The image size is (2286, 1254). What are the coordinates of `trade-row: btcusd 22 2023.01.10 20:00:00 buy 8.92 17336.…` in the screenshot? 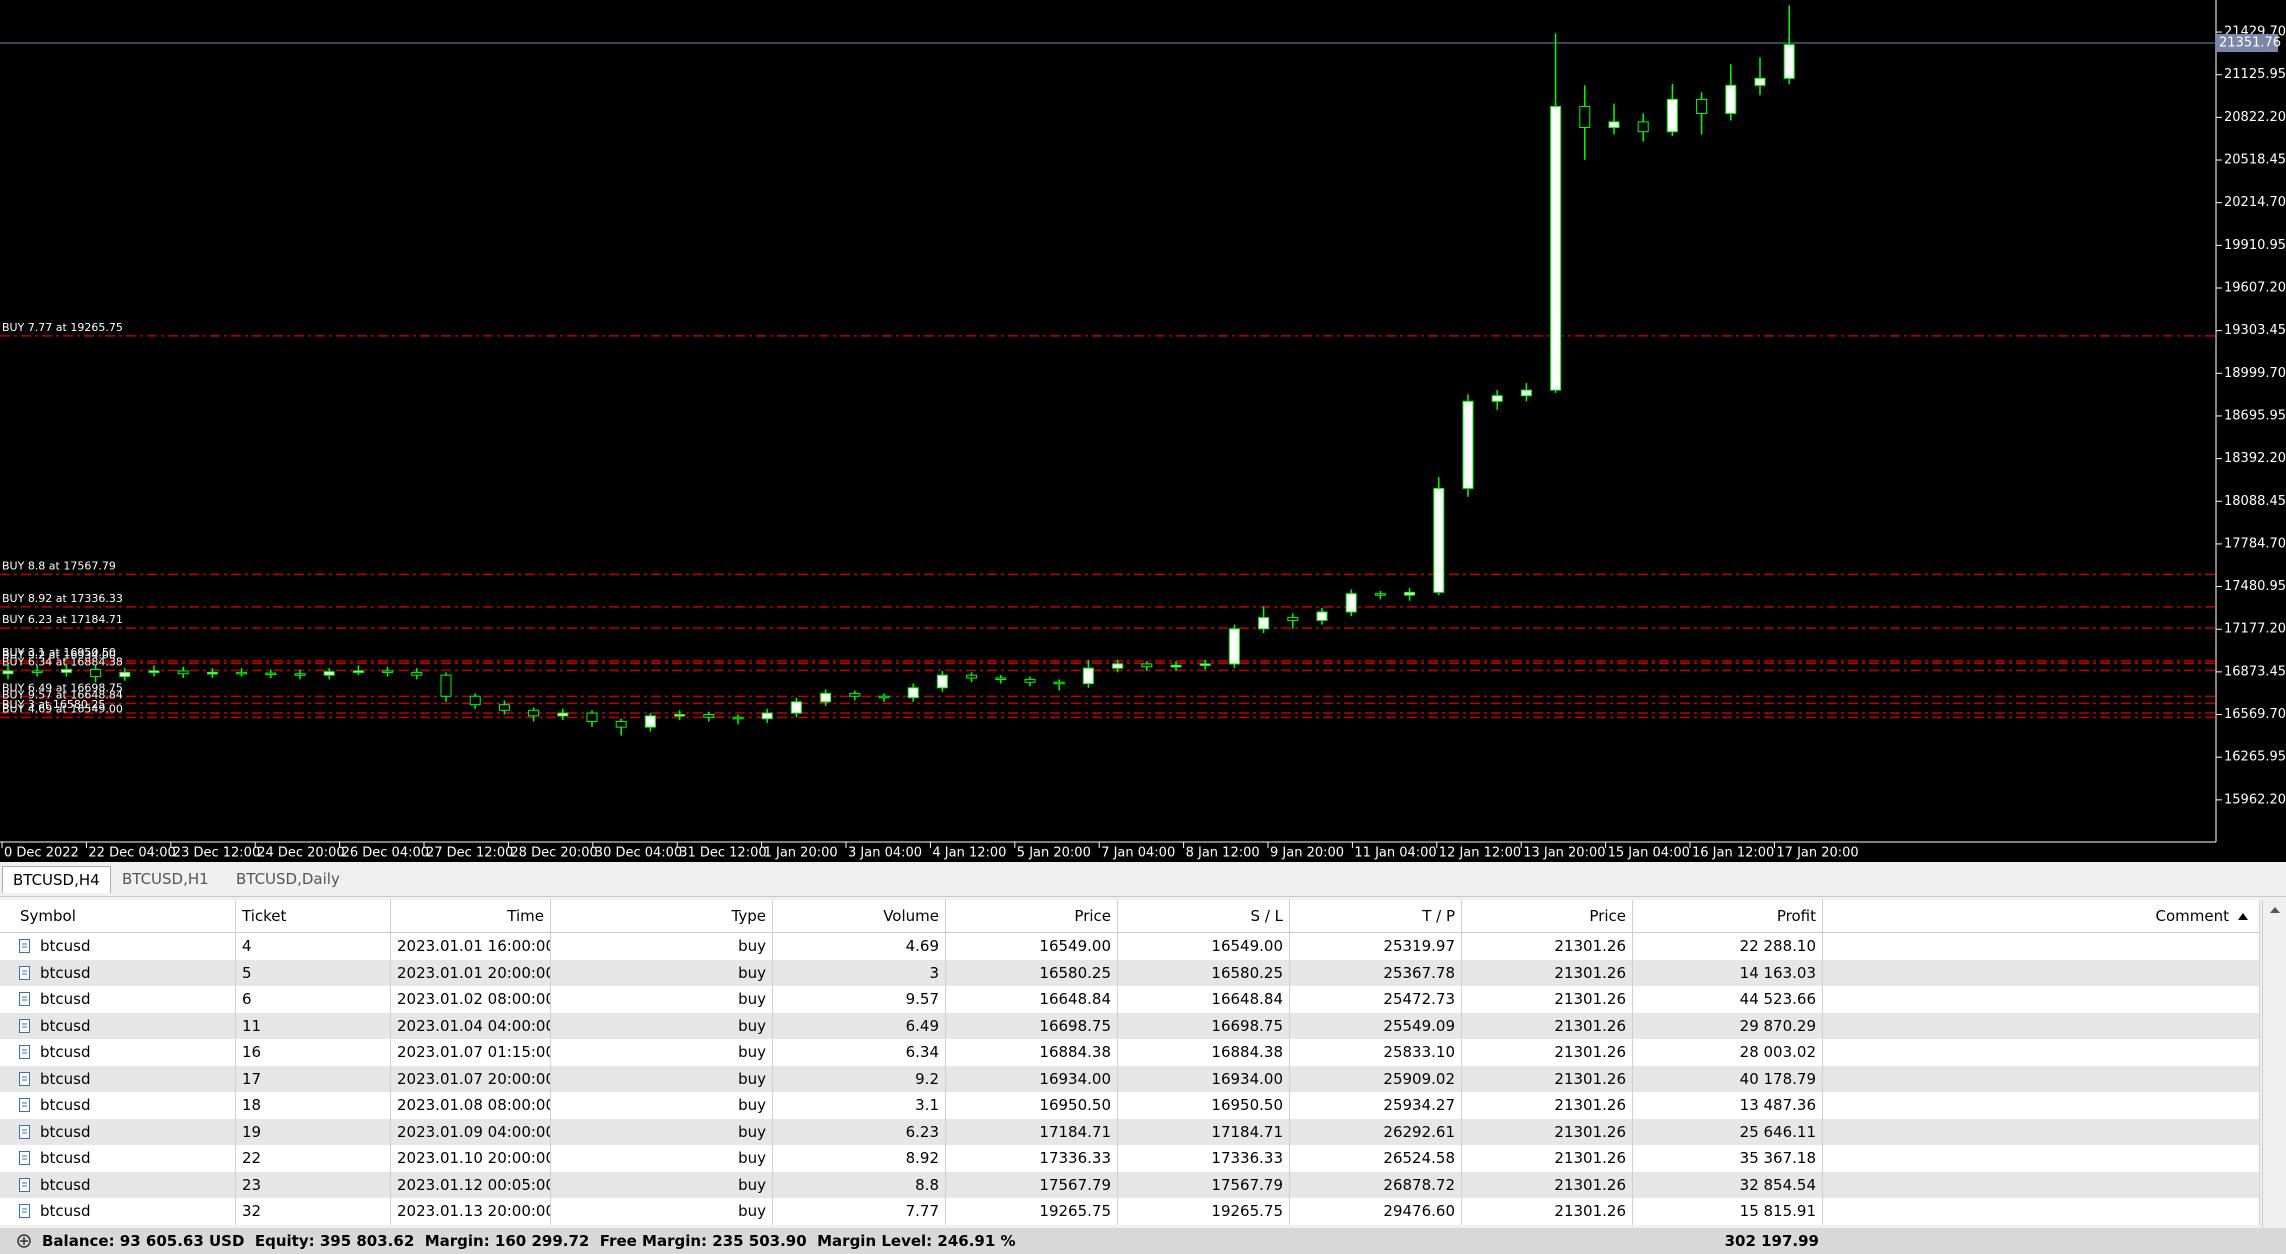 It's located at (1130, 1158).